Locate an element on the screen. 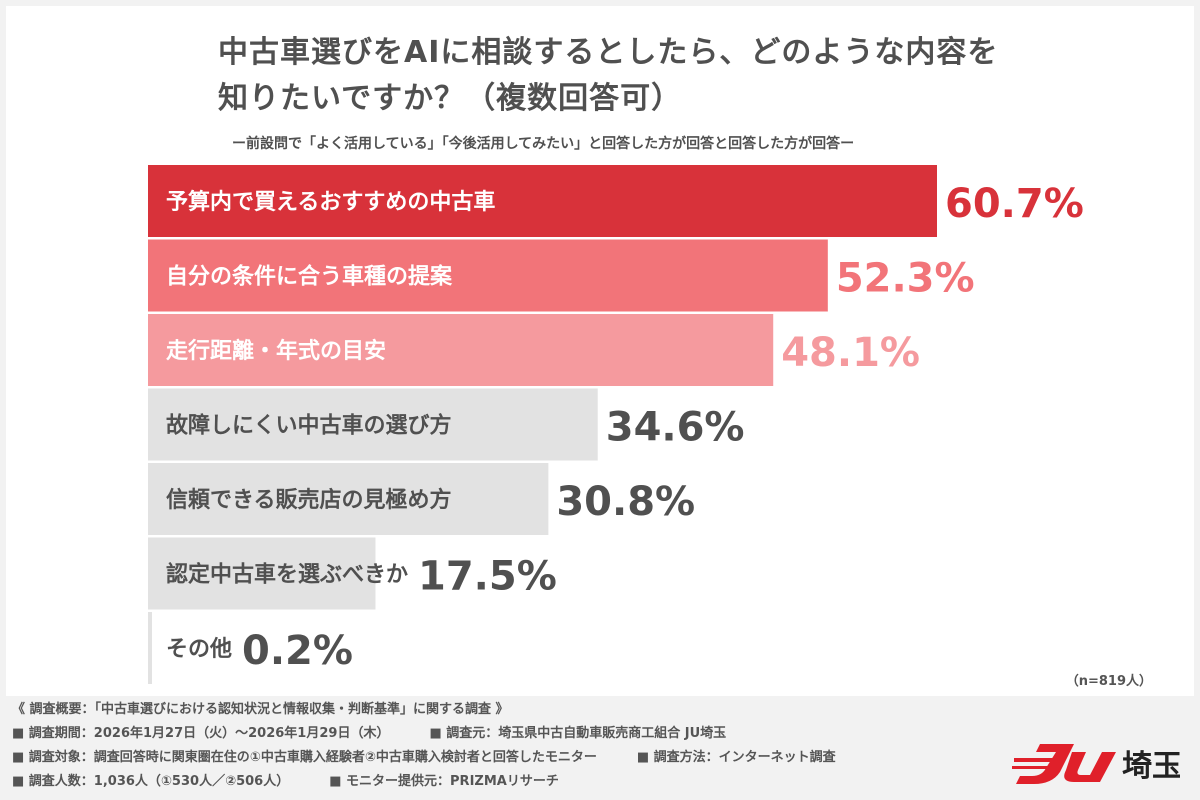 Image resolution: width=1200 pixels, height=800 pixels. survey-summary: 《 調査概要：「中古車選びにおける認知状況と情報収集・判断基準」に関する調査 》 is located at coordinates (260, 709).